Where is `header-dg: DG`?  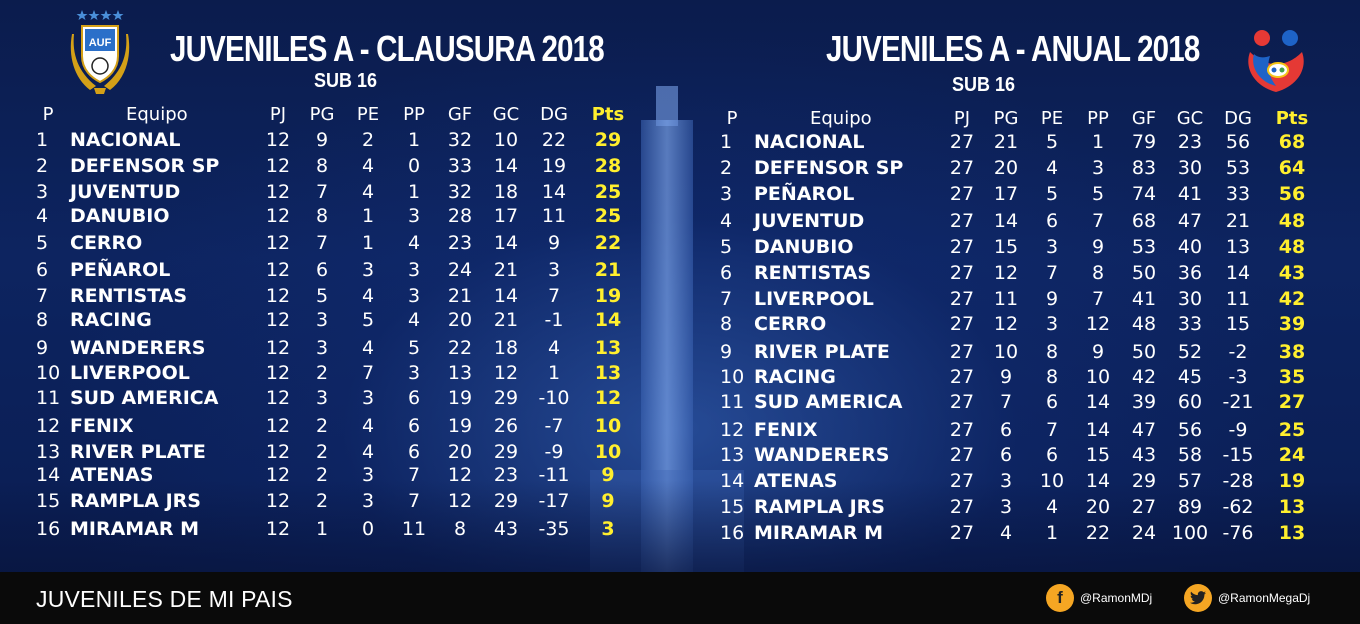 header-dg: DG is located at coordinates (554, 114).